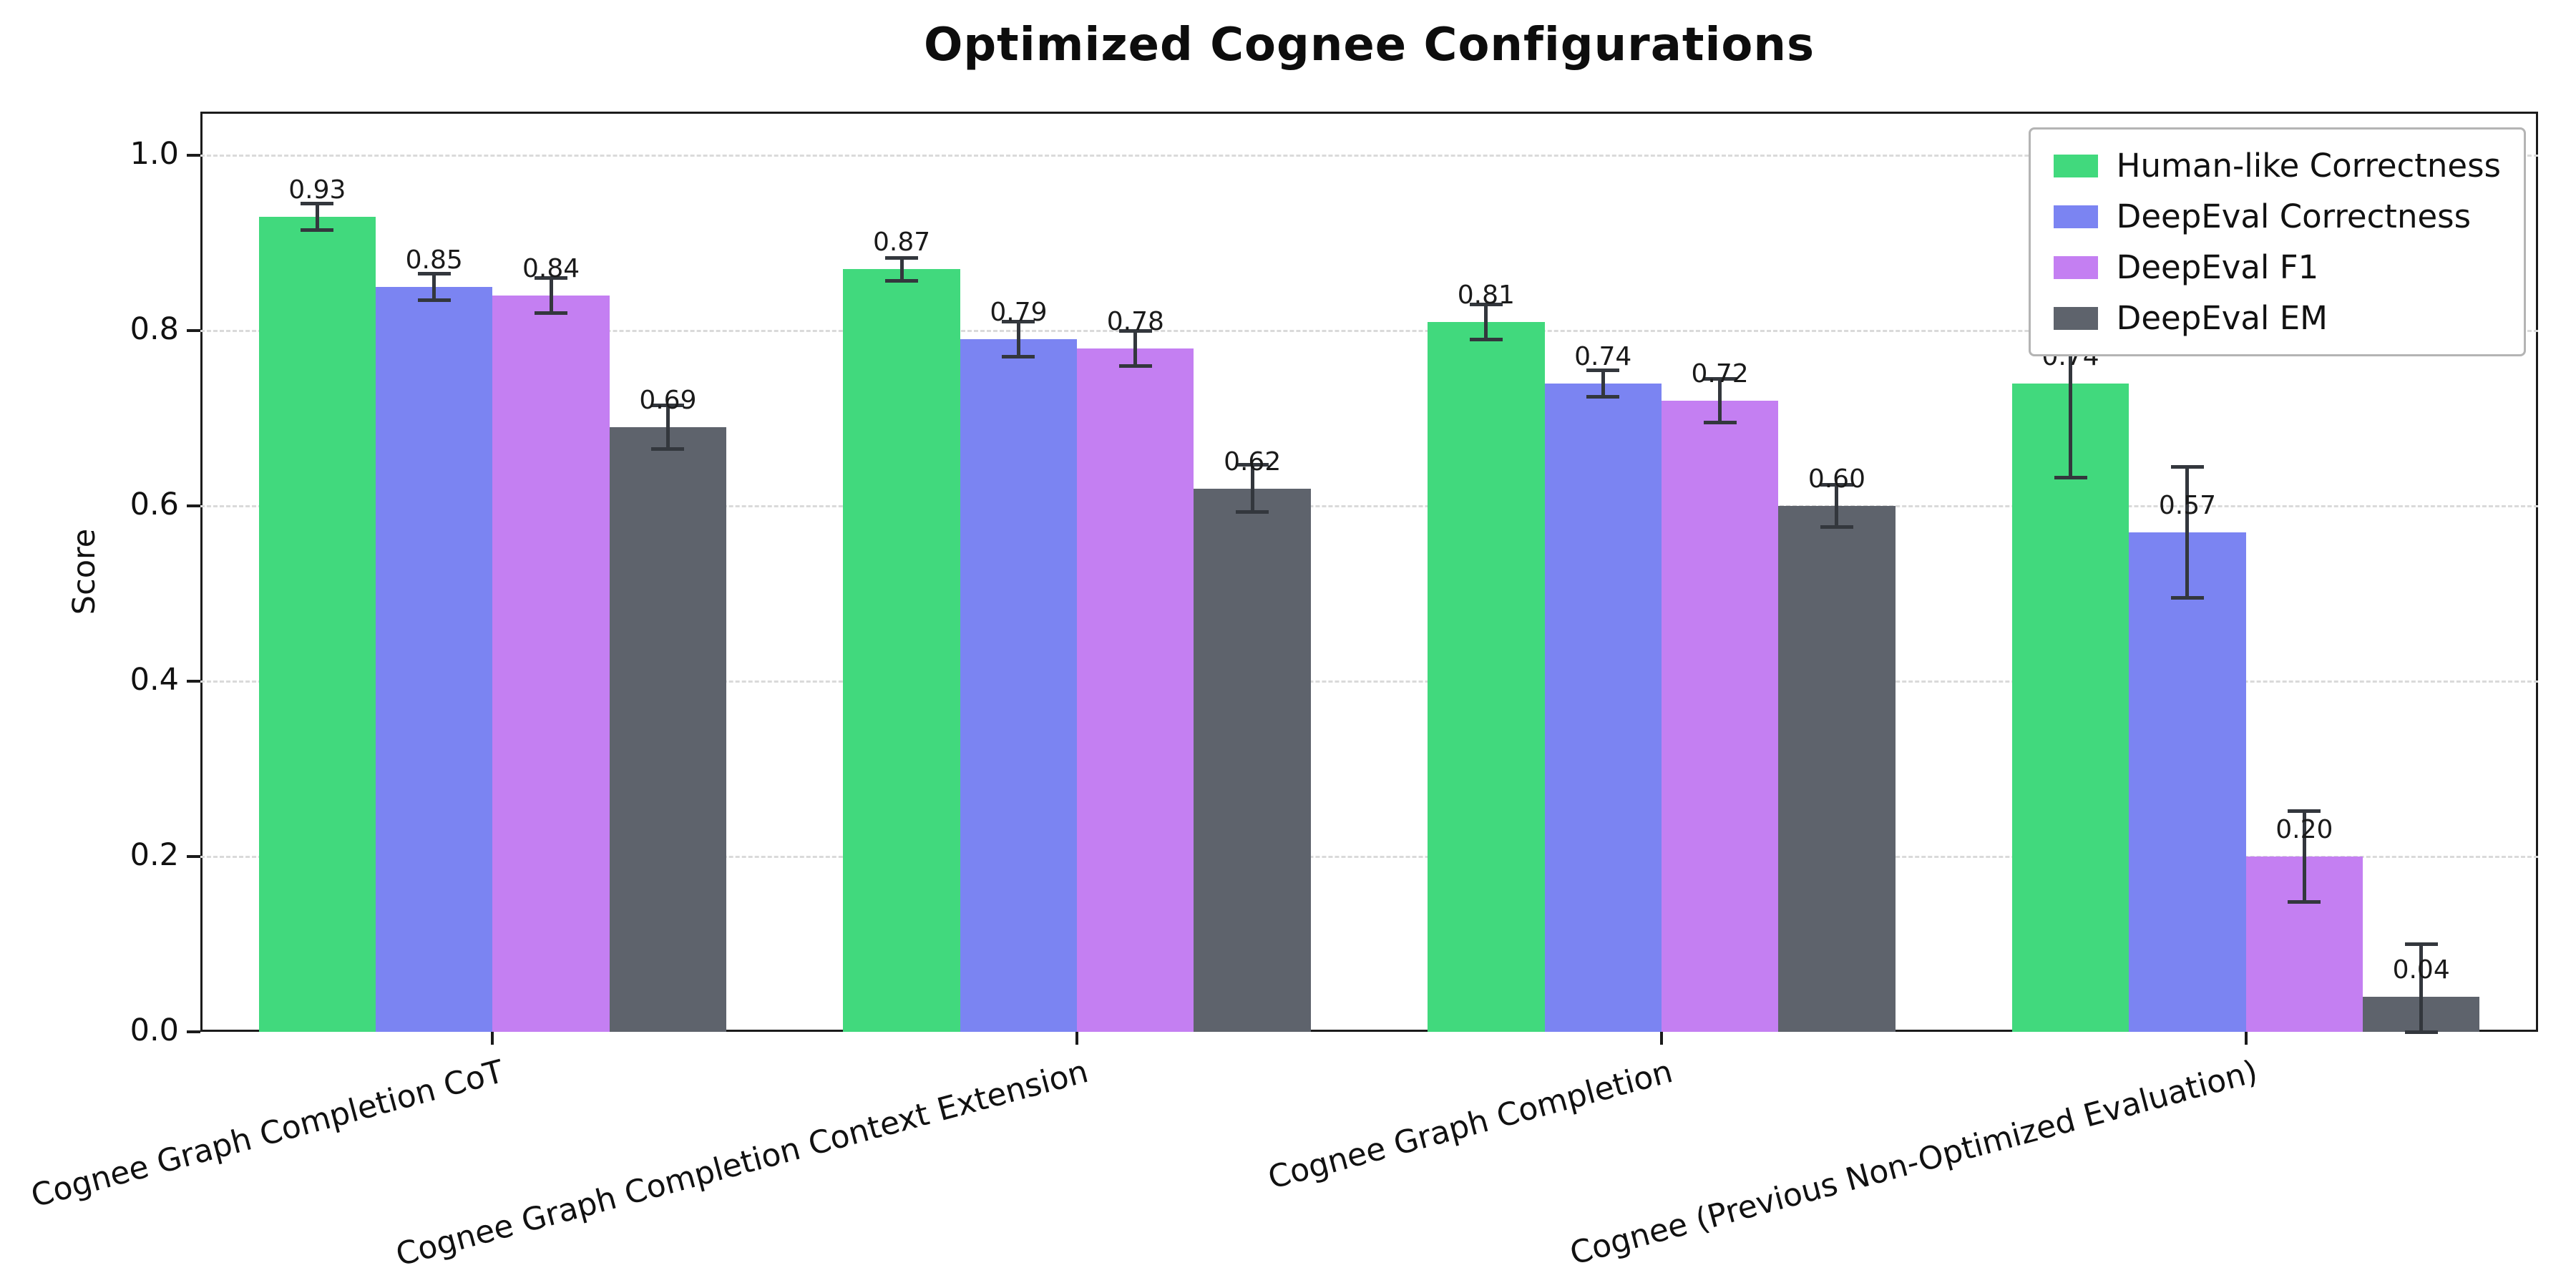 The height and width of the screenshot is (1288, 2576). What do you see at coordinates (2308, 166) in the screenshot?
I see `legend-label: Human-like Correctness` at bounding box center [2308, 166].